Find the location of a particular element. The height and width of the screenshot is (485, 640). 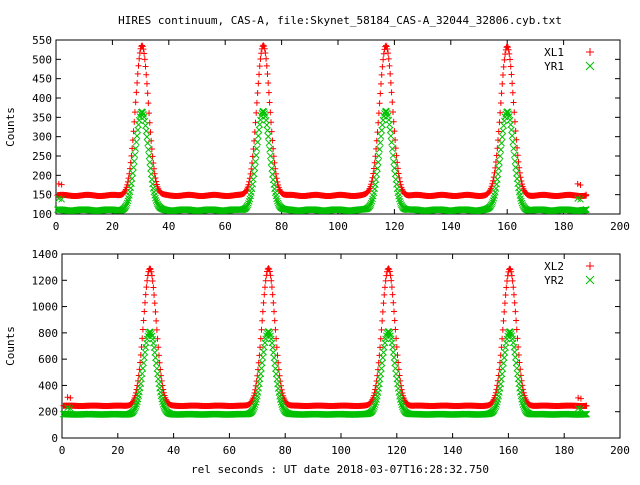

x-tick-label: 0 is located at coordinates (62, 450).